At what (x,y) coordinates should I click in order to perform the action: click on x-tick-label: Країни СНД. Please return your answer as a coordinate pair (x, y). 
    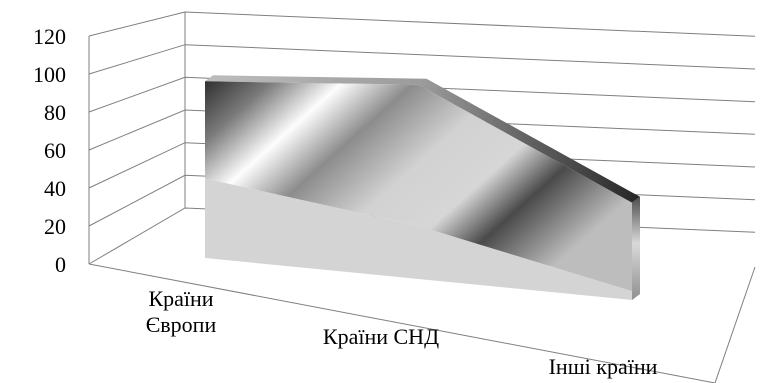
    Looking at the image, I should click on (381, 336).